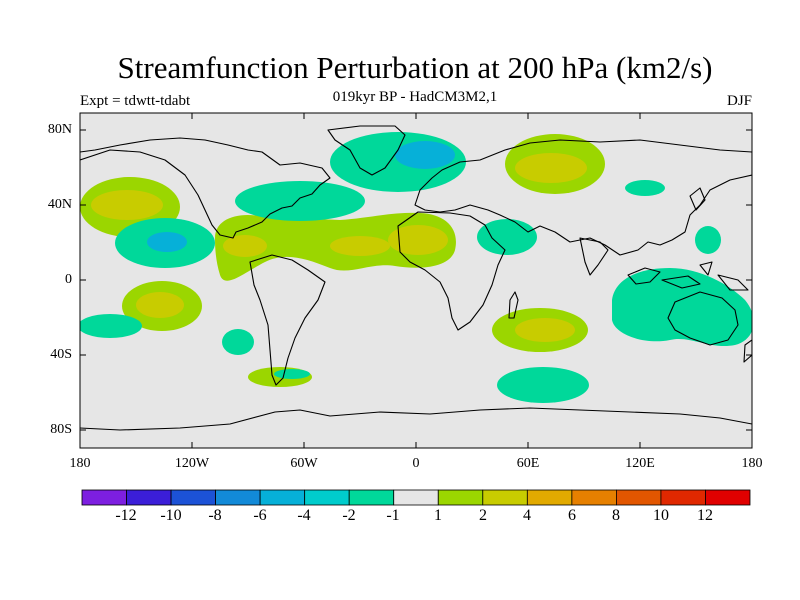  I want to click on lat-tick-40s: 40S, so click(61, 354).